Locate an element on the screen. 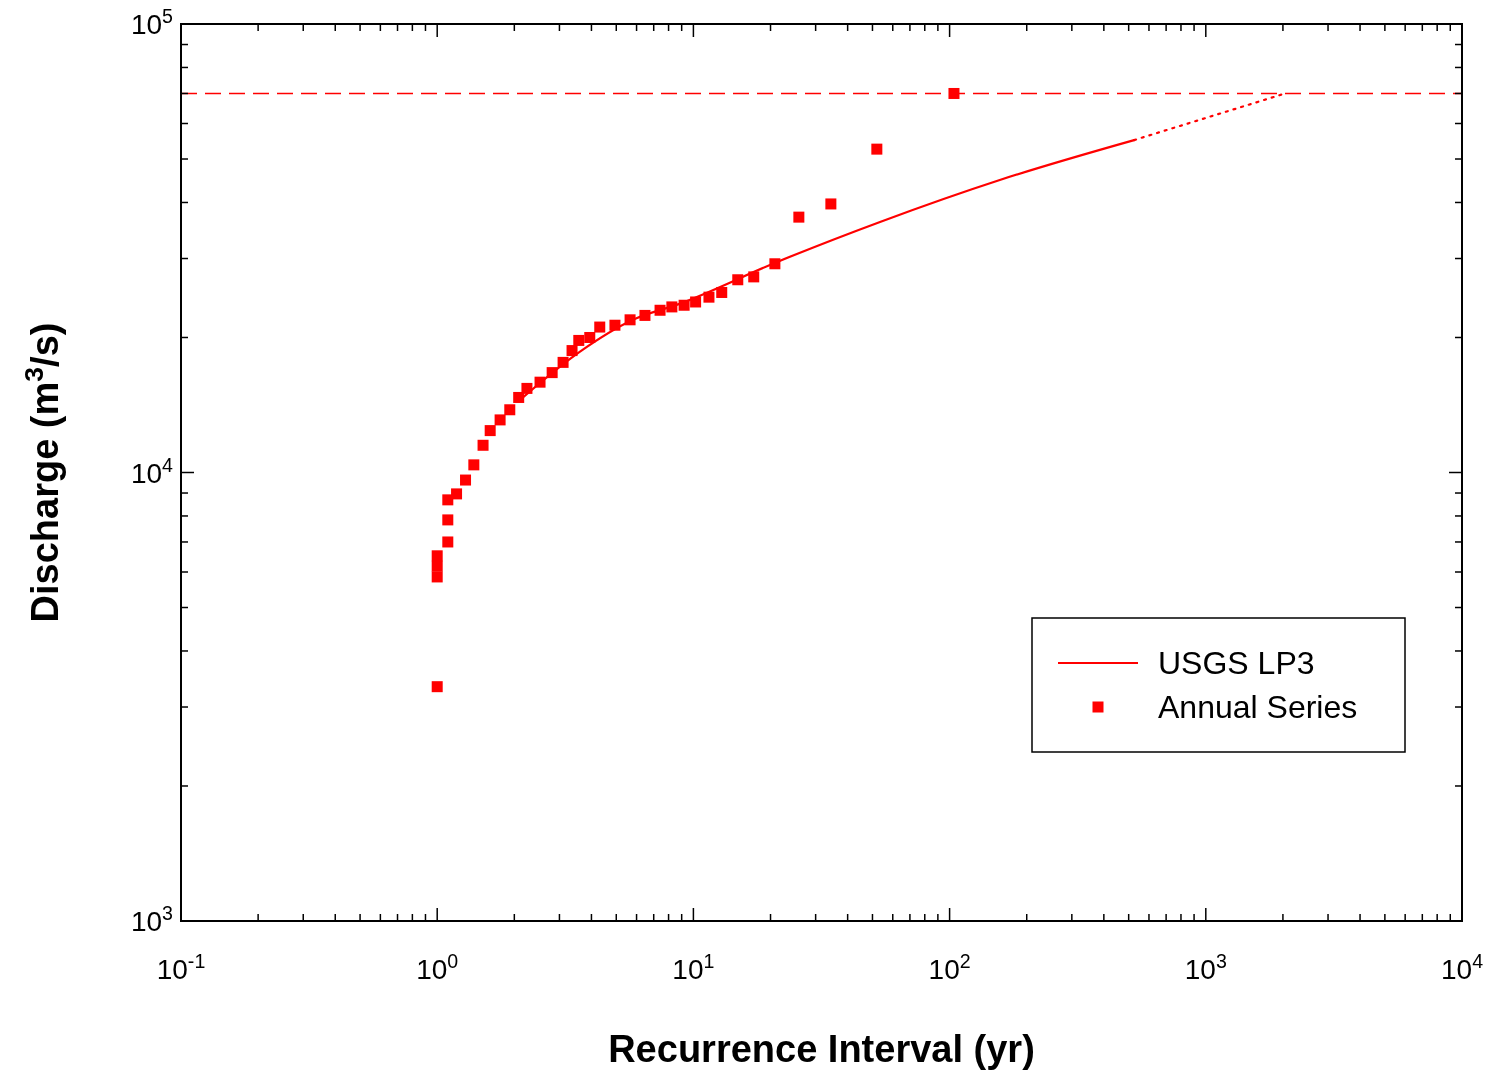  legend-label: USGS LP3 is located at coordinates (1236, 663).